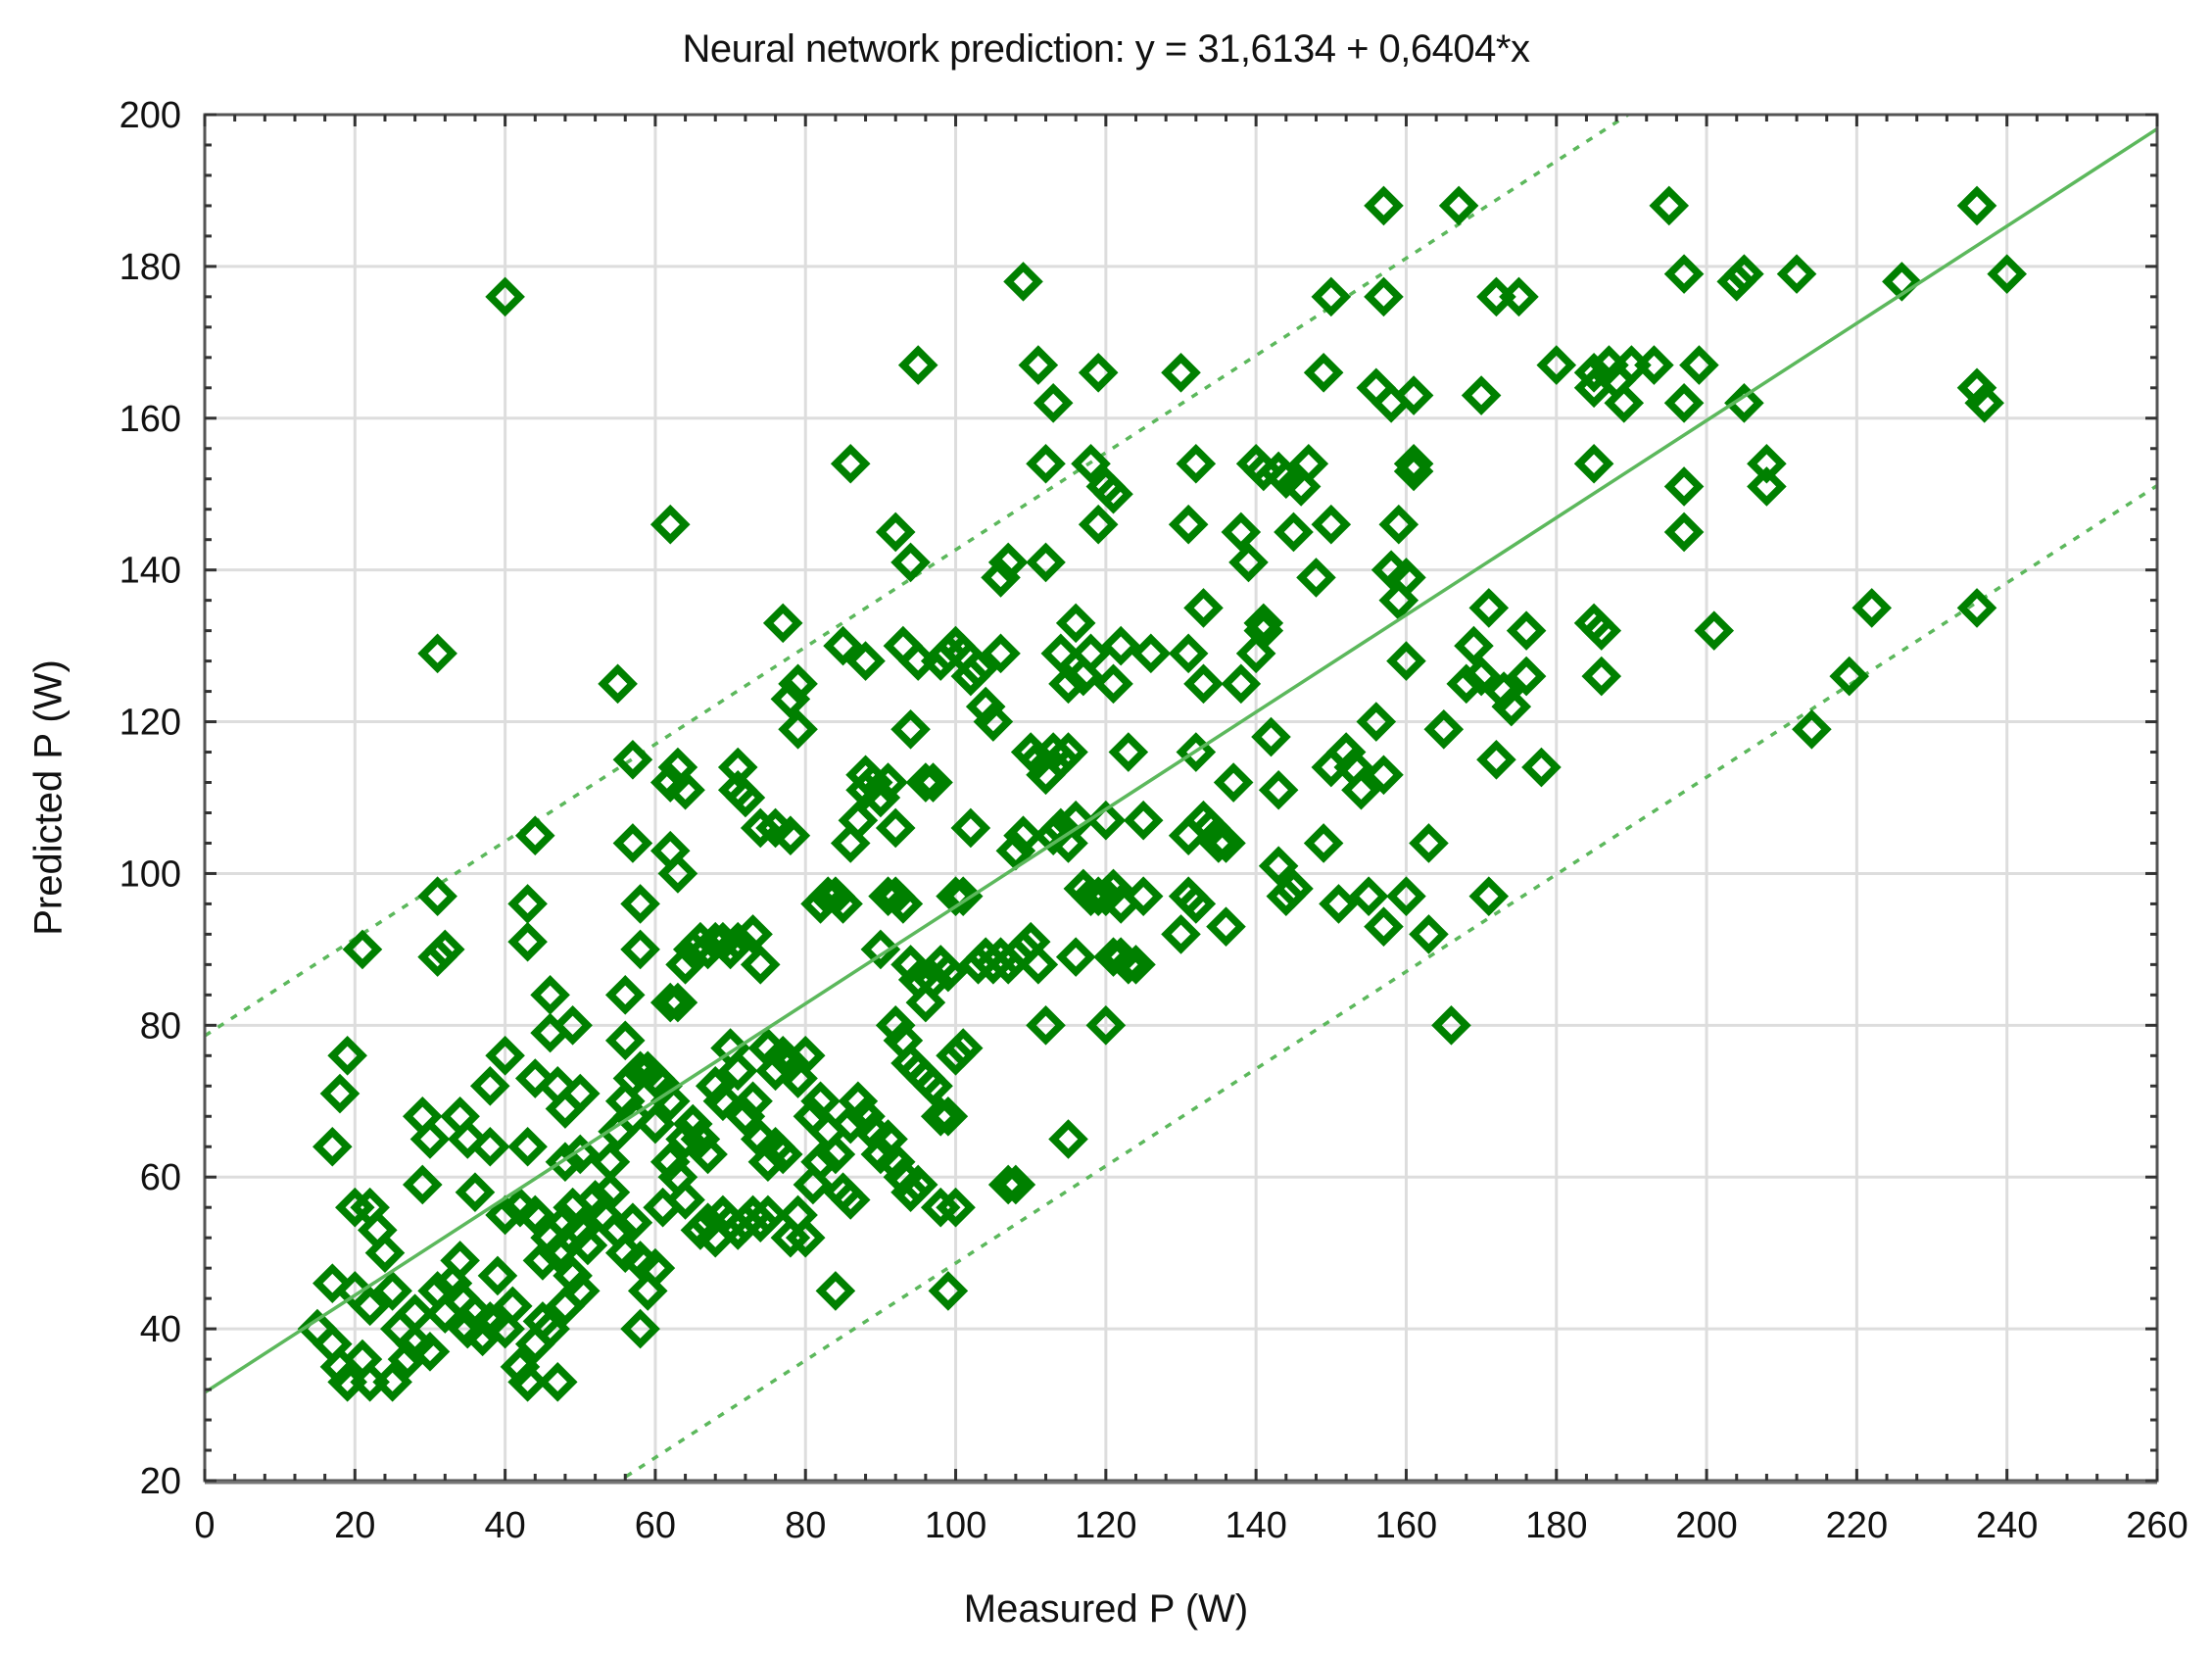 The height and width of the screenshot is (1657, 2212). Describe the element at coordinates (1406, 1526) in the screenshot. I see `x-tick-label: 160` at that location.